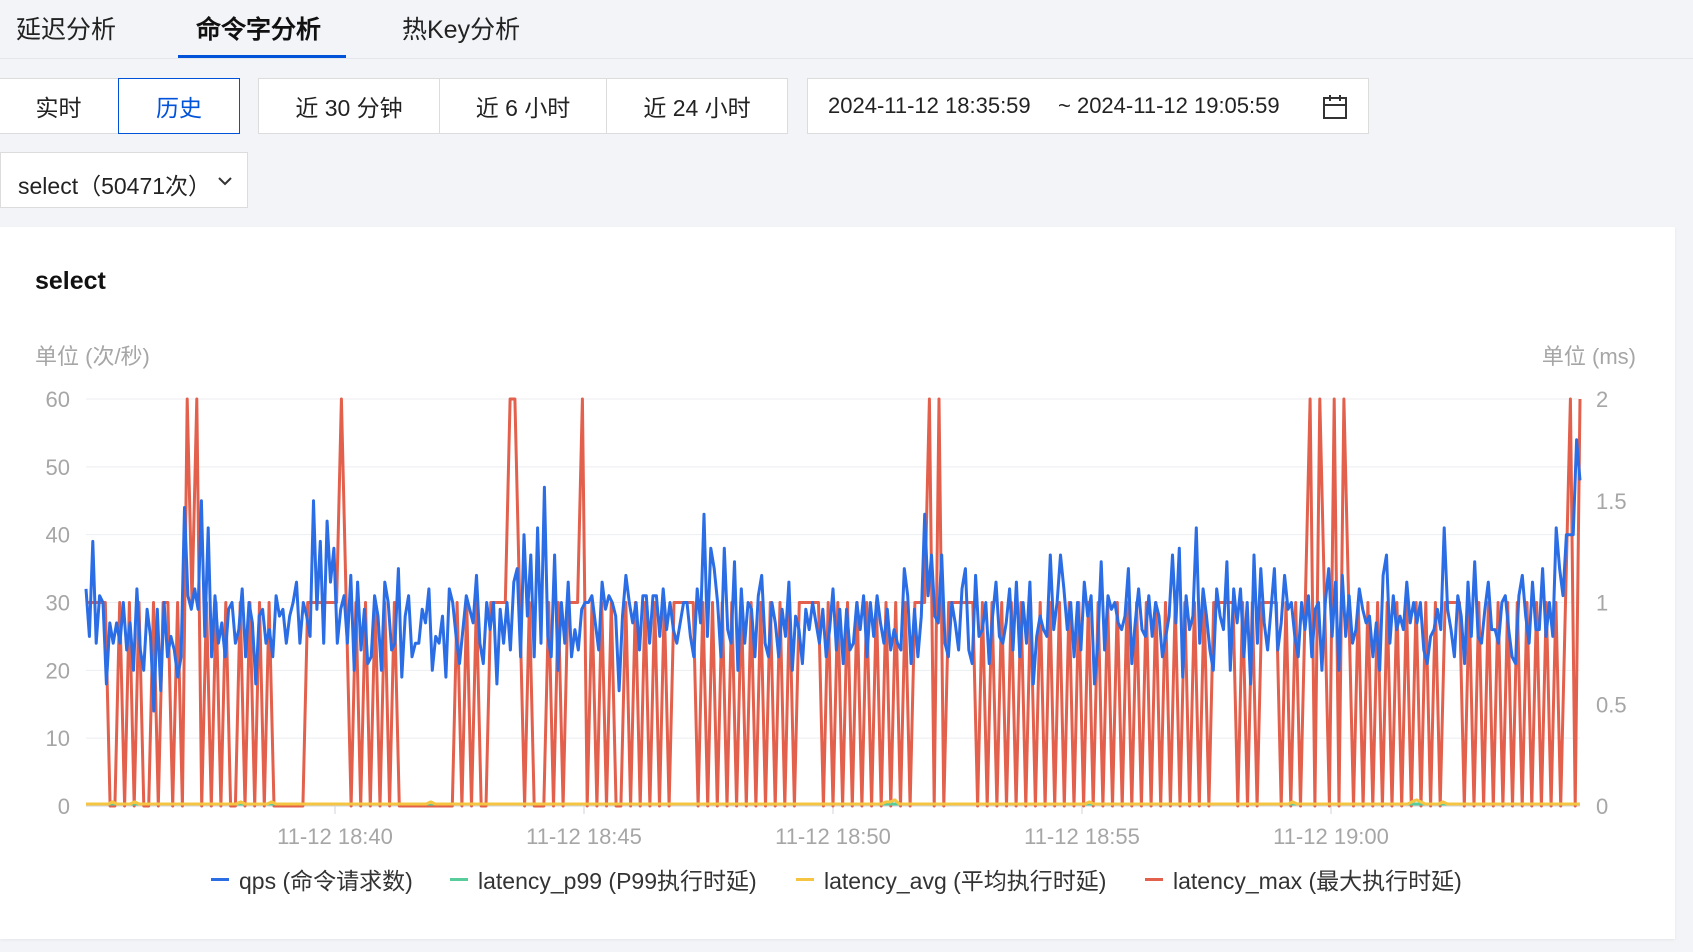 Image resolution: width=1693 pixels, height=952 pixels. I want to click on y-left-tick-label: 10, so click(58, 738).